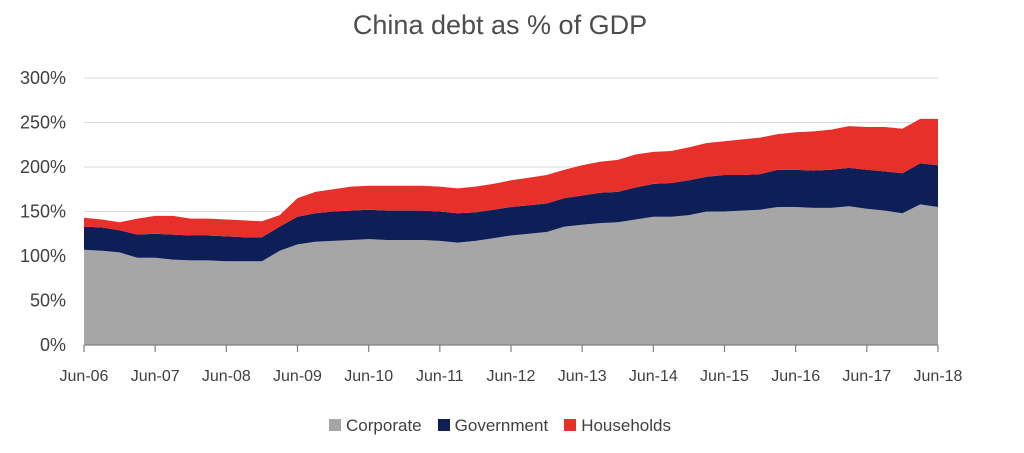  I want to click on y-tick-label: 300%, so click(43, 78).